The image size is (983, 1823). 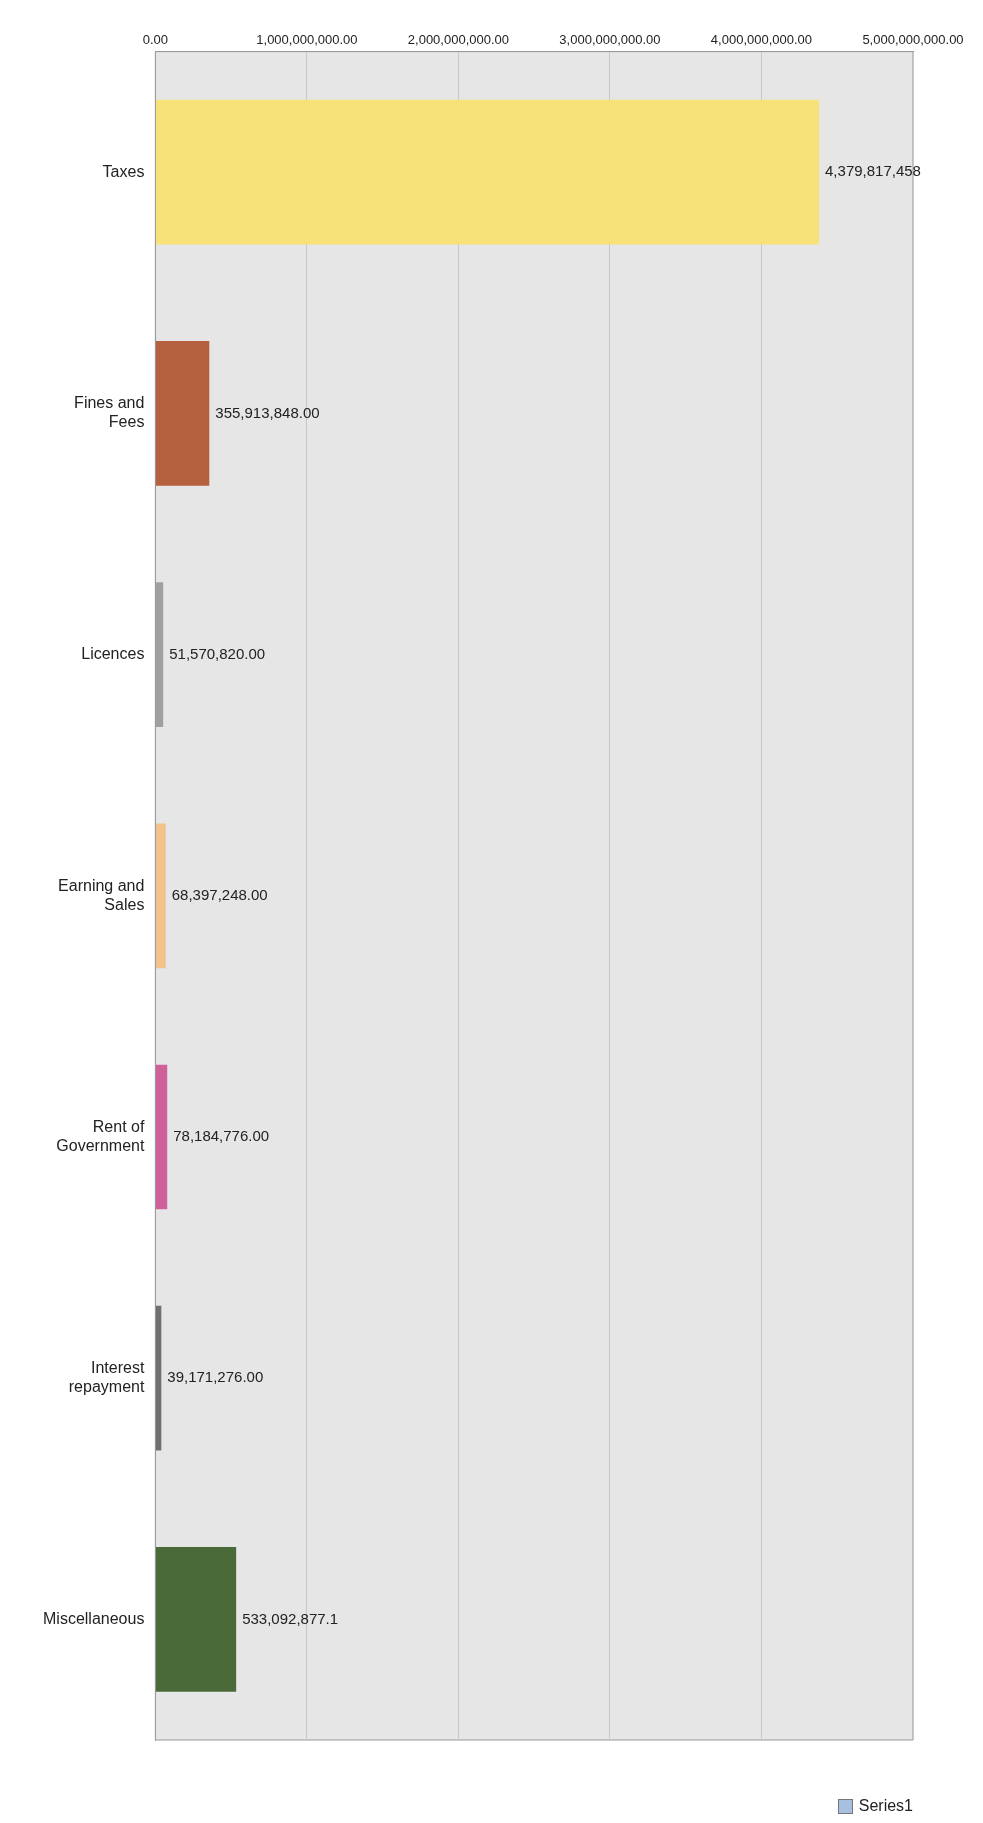 I want to click on x-tick-label: 4,000,000,000.00, so click(x=761, y=40).